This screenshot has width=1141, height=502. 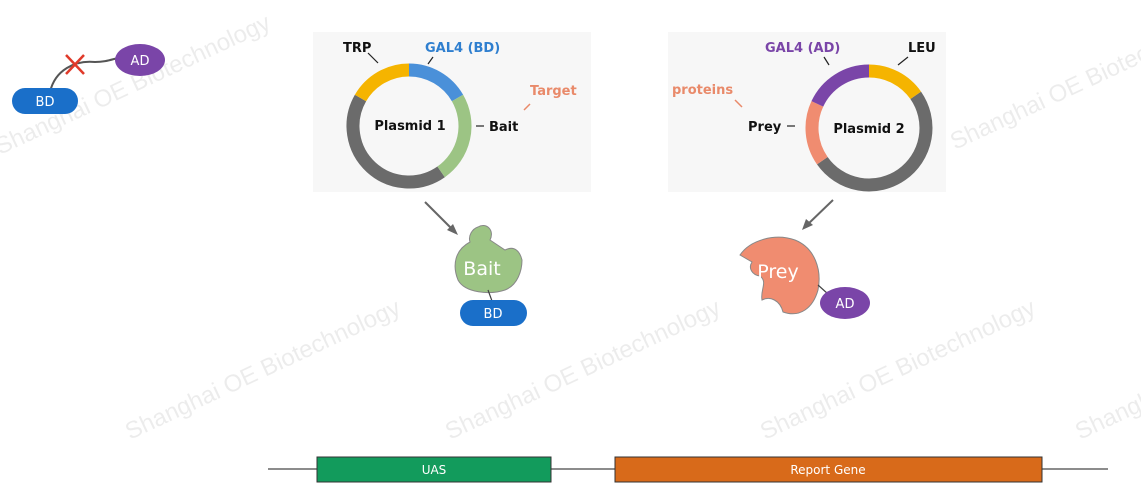 I want to click on plasmid2, so click(x=869, y=128).